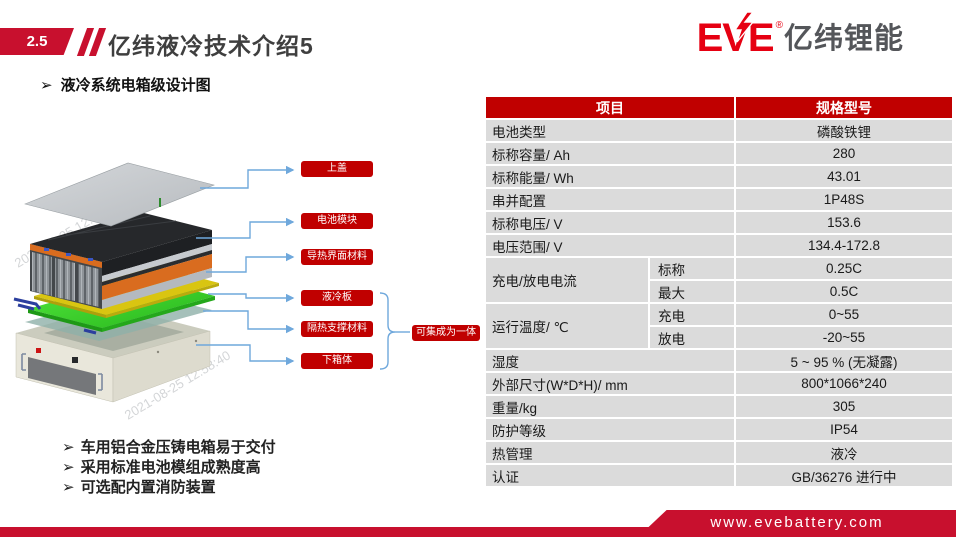 This screenshot has width=956, height=537. What do you see at coordinates (121, 260) in the screenshot?
I see `battery-module-3d` at bounding box center [121, 260].